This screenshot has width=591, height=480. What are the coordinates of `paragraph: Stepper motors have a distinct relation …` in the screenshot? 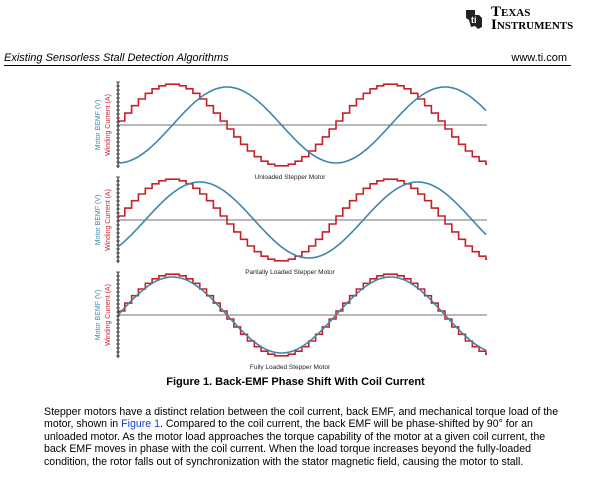 It's located at (306, 437).